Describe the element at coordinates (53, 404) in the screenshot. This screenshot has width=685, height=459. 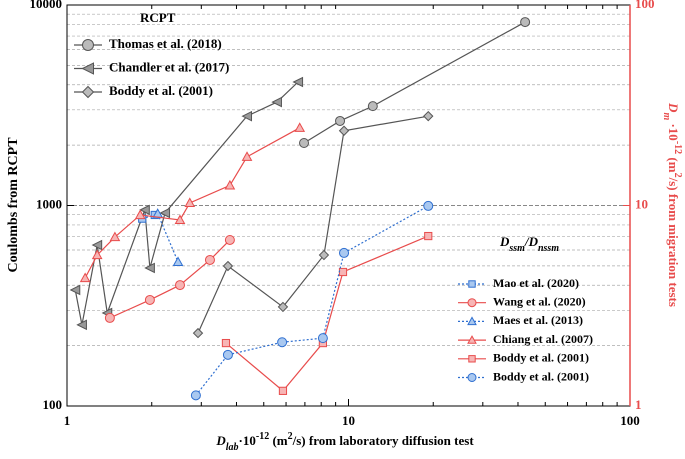
I see `y-tick-label: 100` at that location.